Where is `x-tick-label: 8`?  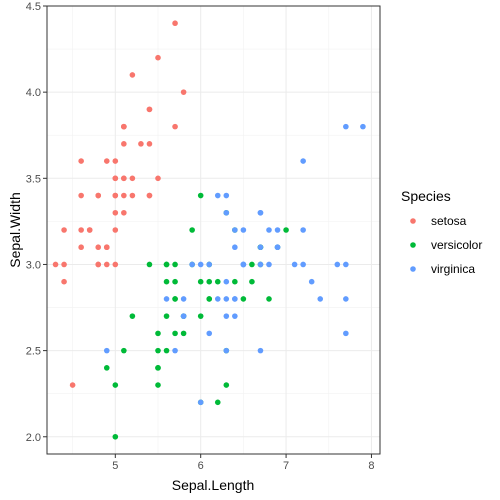 x-tick-label: 8 is located at coordinates (371, 466).